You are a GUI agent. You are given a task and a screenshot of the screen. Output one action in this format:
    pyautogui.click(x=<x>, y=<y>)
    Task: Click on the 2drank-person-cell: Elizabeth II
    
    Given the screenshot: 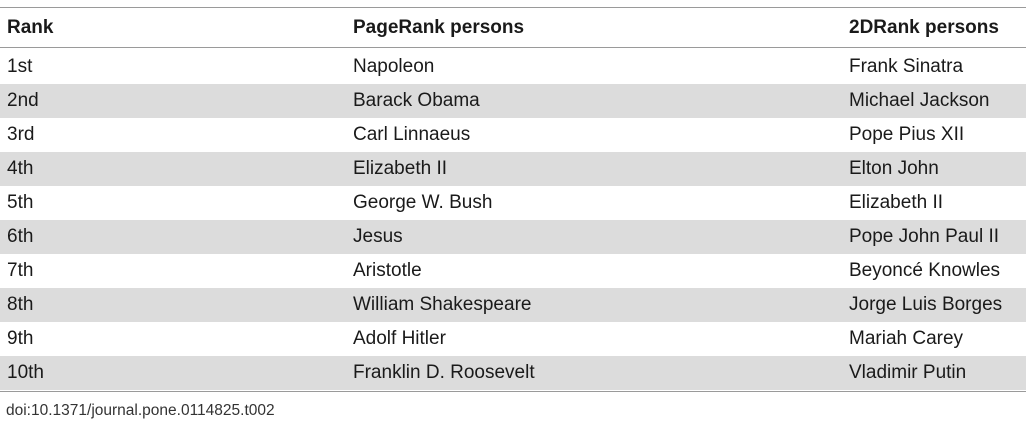 What is the action you would take?
    pyautogui.click(x=896, y=202)
    